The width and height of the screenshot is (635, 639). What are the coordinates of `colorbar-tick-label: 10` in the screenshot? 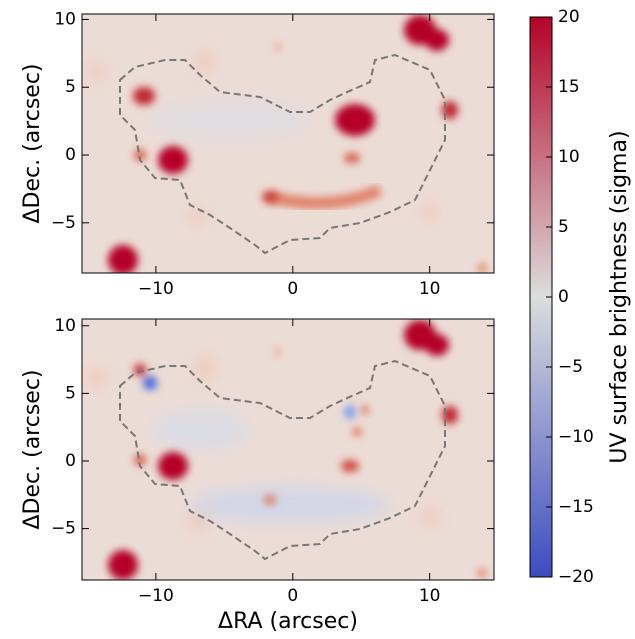 It's located at (569, 157).